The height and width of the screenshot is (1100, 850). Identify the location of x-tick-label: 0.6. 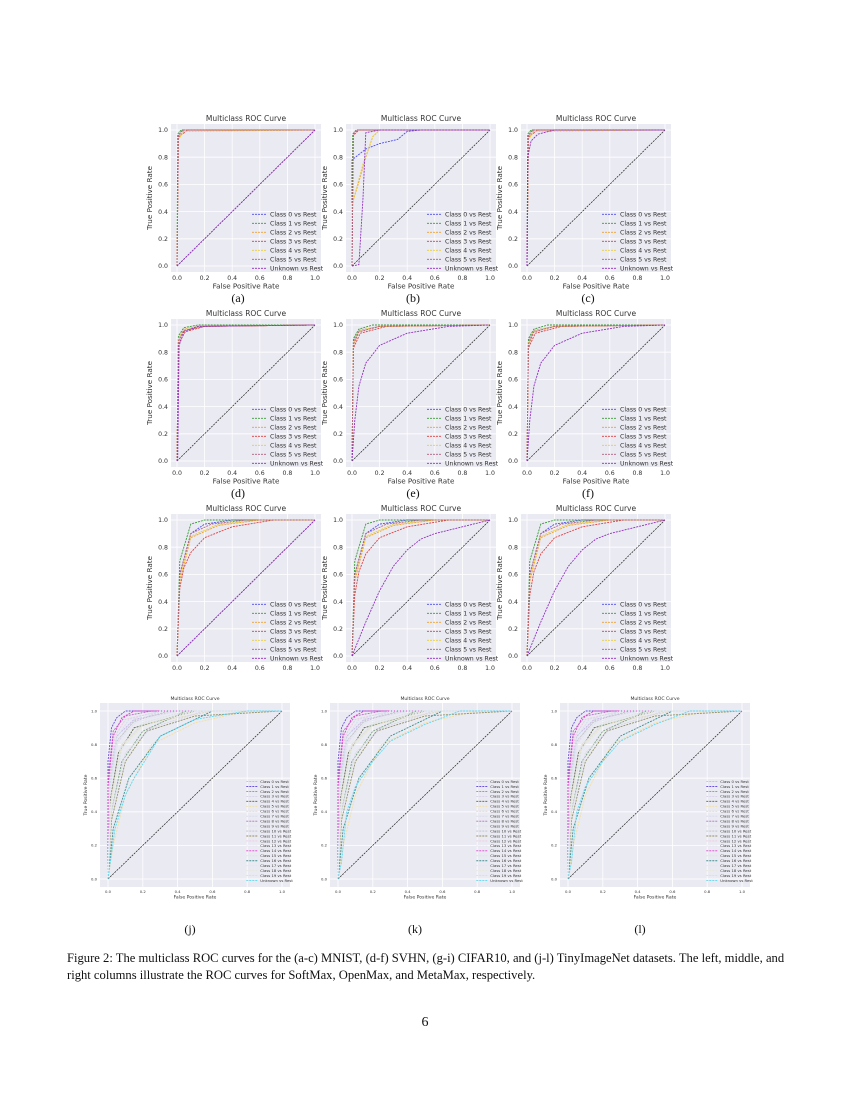
(260, 473).